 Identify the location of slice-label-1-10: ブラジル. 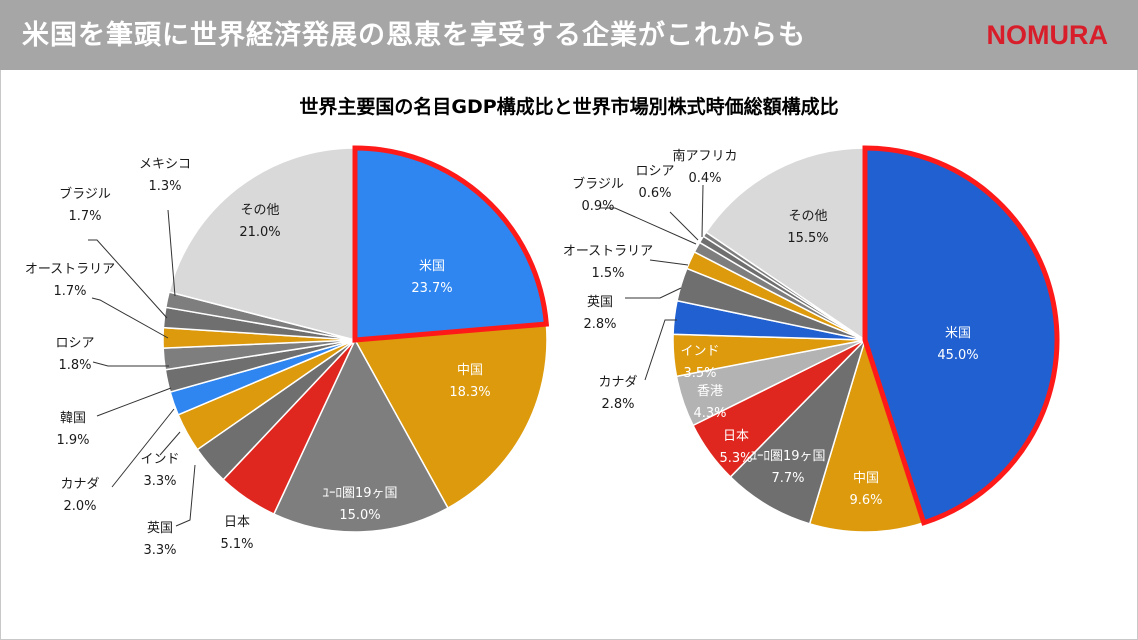
(85, 194).